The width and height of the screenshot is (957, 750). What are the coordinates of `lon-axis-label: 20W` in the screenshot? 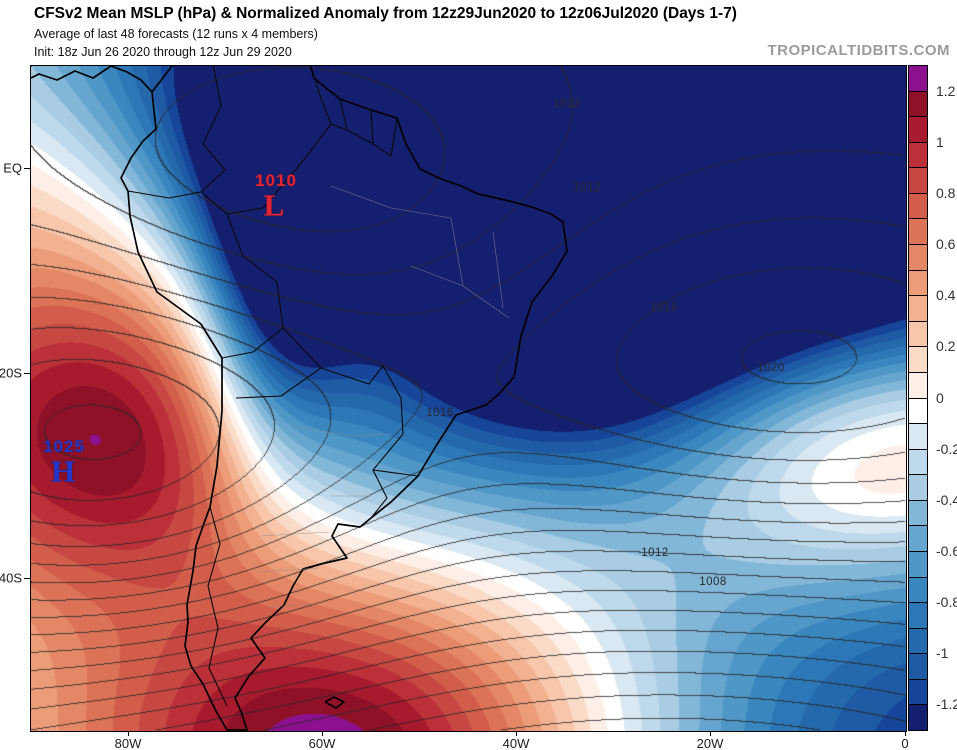 It's located at (710, 743).